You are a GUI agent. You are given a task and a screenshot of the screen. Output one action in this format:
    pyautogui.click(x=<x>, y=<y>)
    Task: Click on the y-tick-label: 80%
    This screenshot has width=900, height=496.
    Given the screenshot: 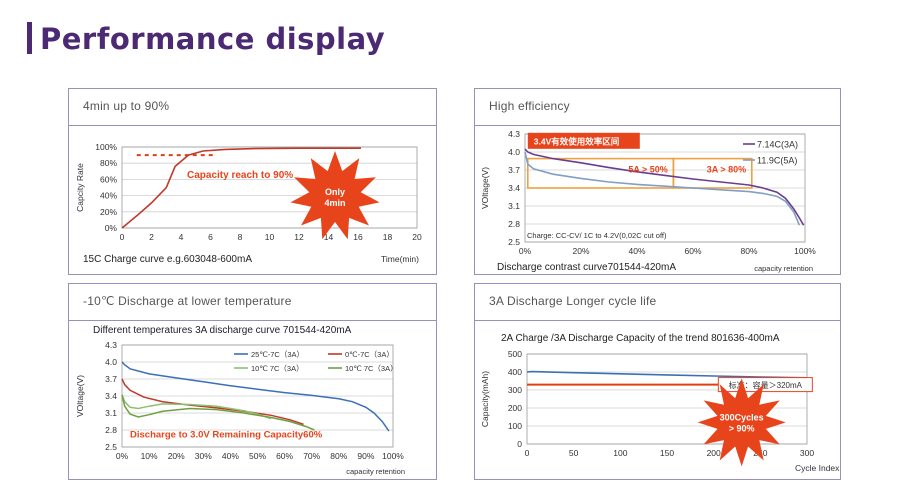 What is the action you would take?
    pyautogui.click(x=108, y=163)
    